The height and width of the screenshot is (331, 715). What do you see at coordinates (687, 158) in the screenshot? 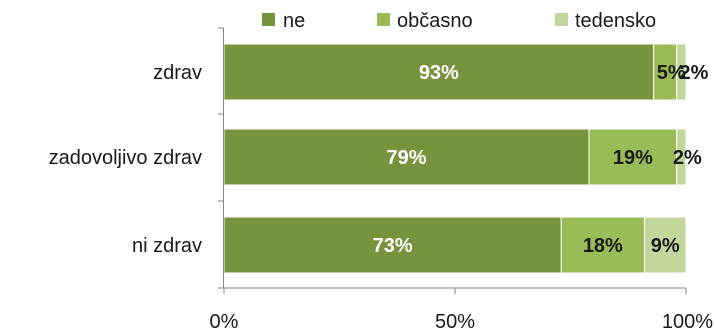
I see `data-label-tedensko-1: 2%` at bounding box center [687, 158].